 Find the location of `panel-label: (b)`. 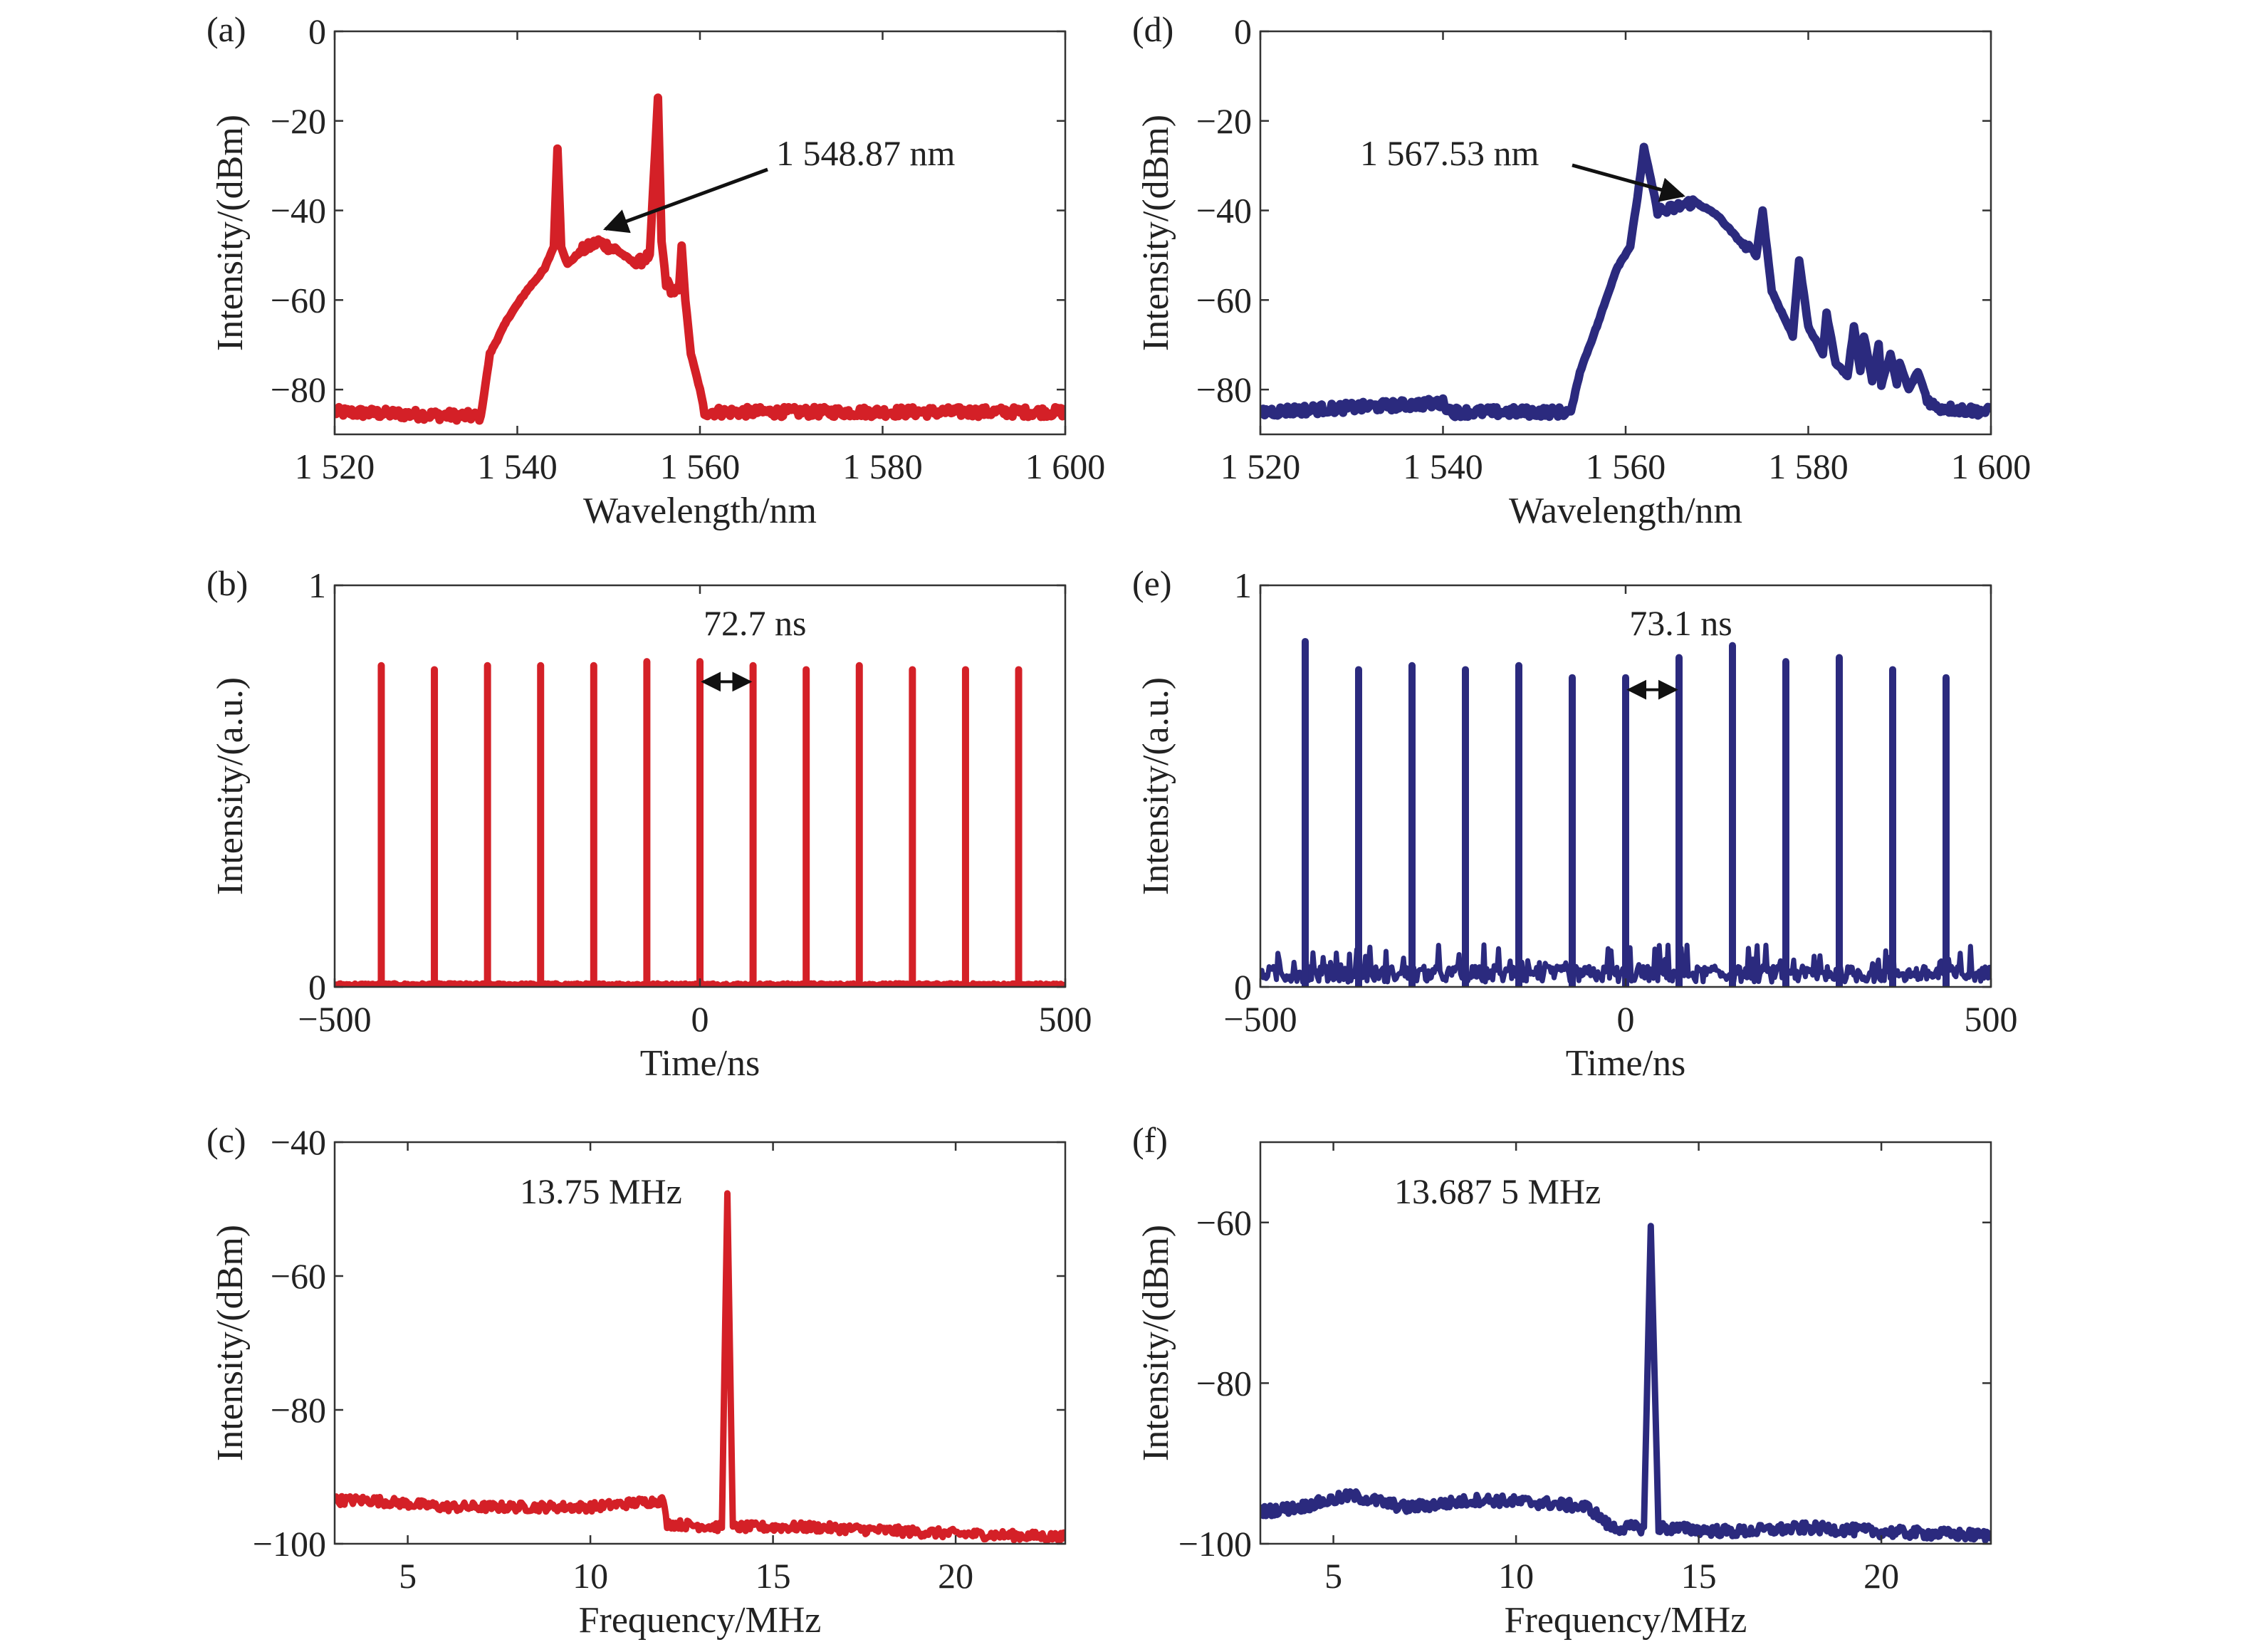

panel-label: (b) is located at coordinates (227, 583).